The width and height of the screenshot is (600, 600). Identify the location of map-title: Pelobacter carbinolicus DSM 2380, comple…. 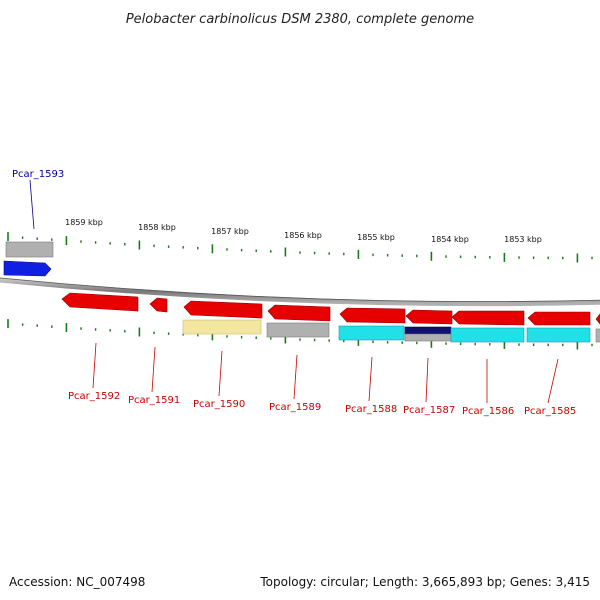
(300, 19).